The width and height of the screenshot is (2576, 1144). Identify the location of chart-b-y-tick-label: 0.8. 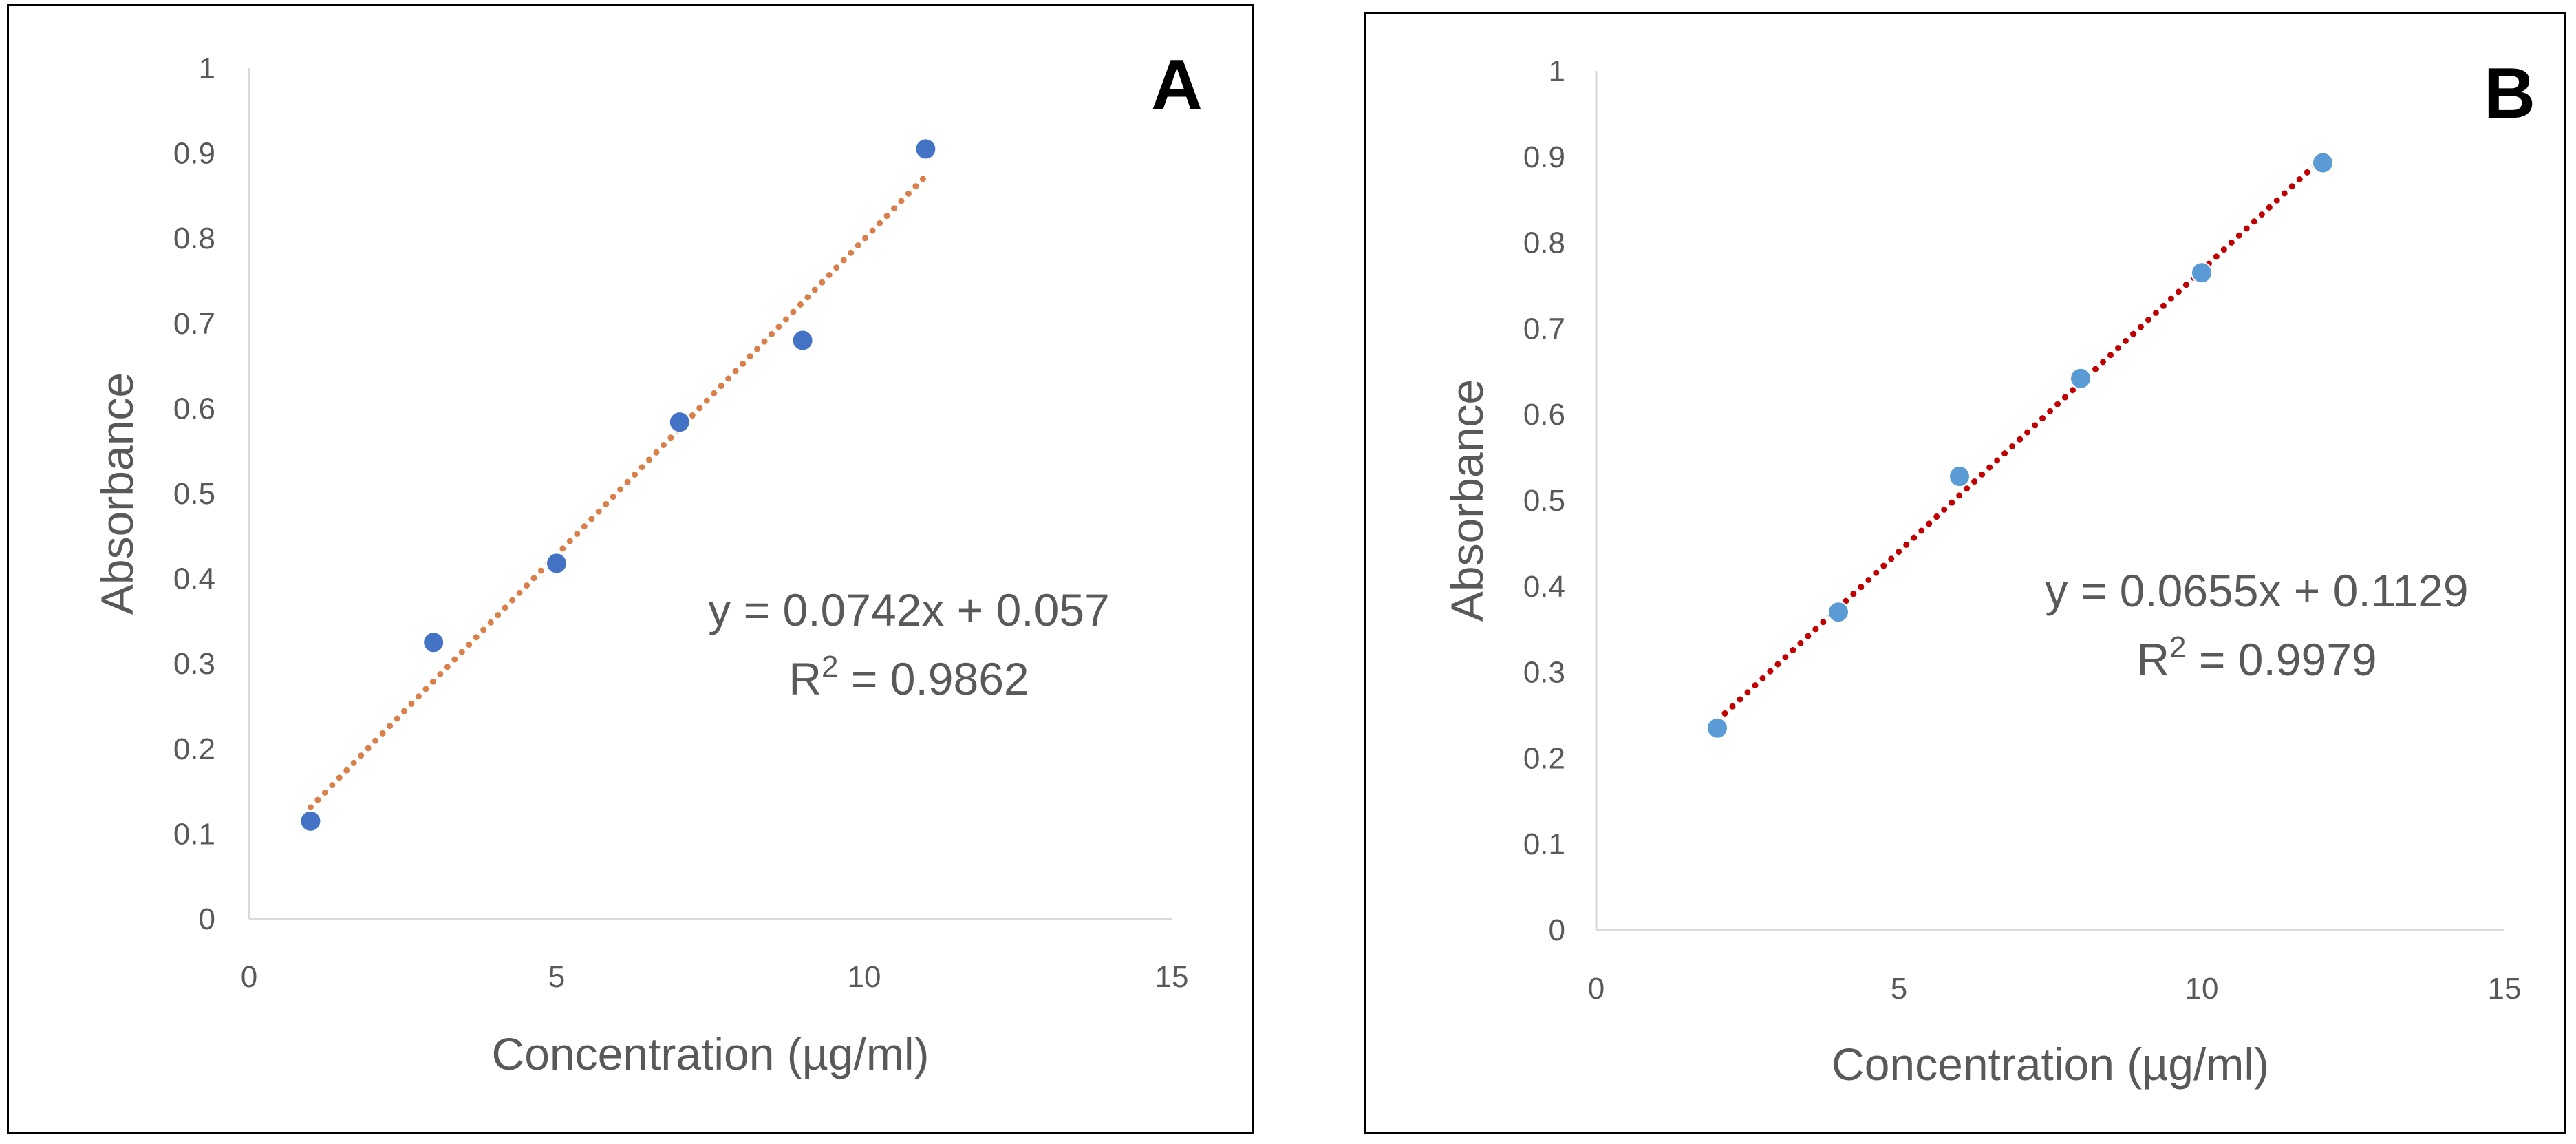
(1544, 243).